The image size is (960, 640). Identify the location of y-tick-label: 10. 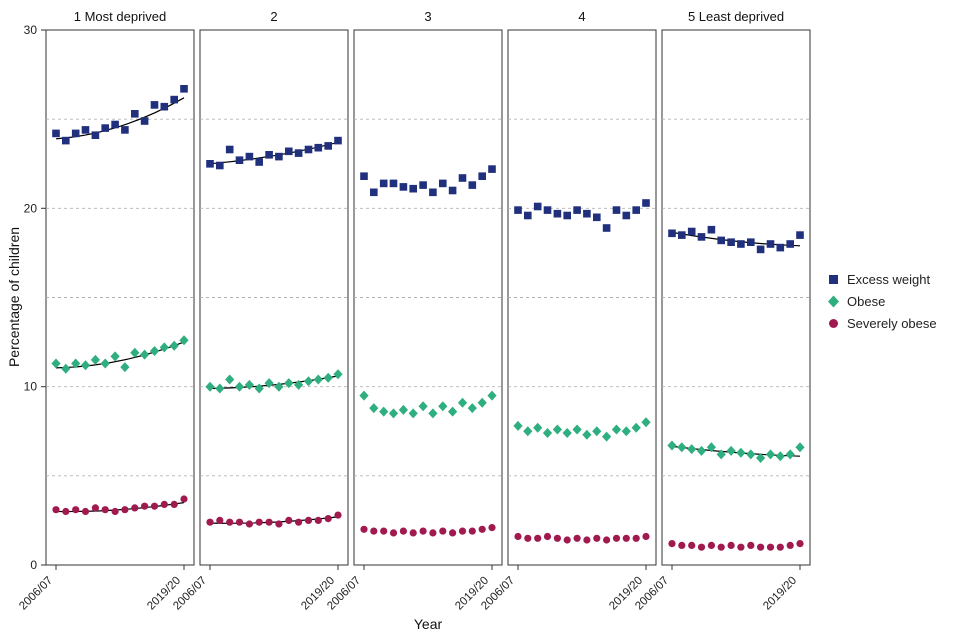
(31, 387).